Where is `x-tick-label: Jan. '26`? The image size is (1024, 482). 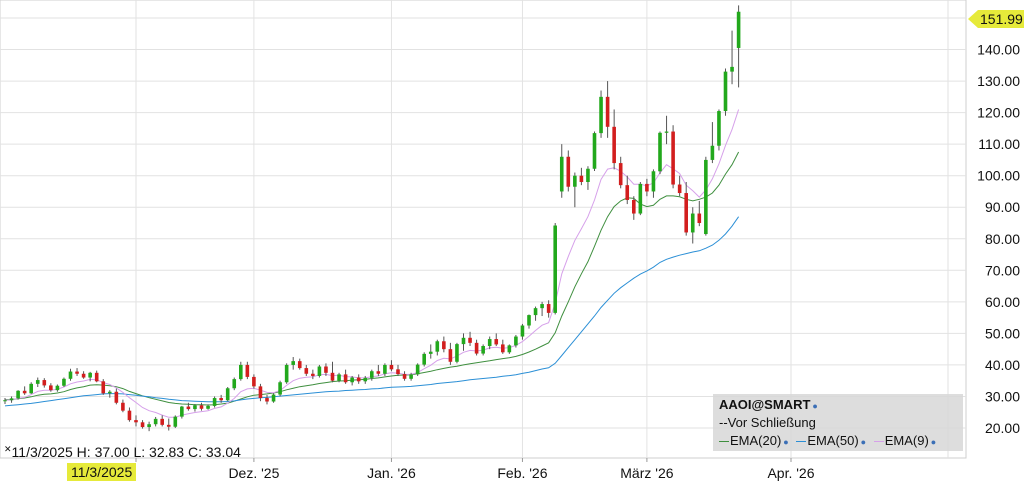
x-tick-label: Jan. '26 is located at coordinates (391, 473).